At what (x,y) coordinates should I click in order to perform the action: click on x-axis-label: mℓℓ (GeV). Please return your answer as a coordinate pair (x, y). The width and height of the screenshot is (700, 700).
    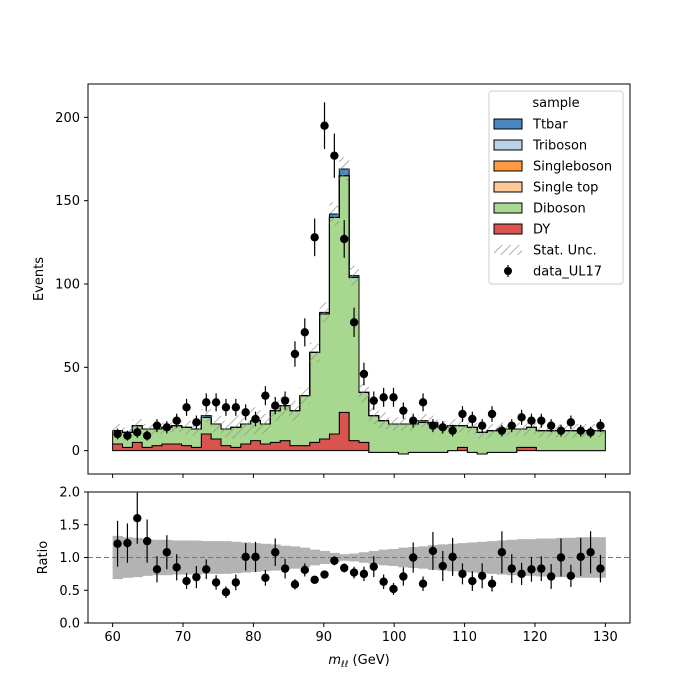
    Looking at the image, I should click on (358, 661).